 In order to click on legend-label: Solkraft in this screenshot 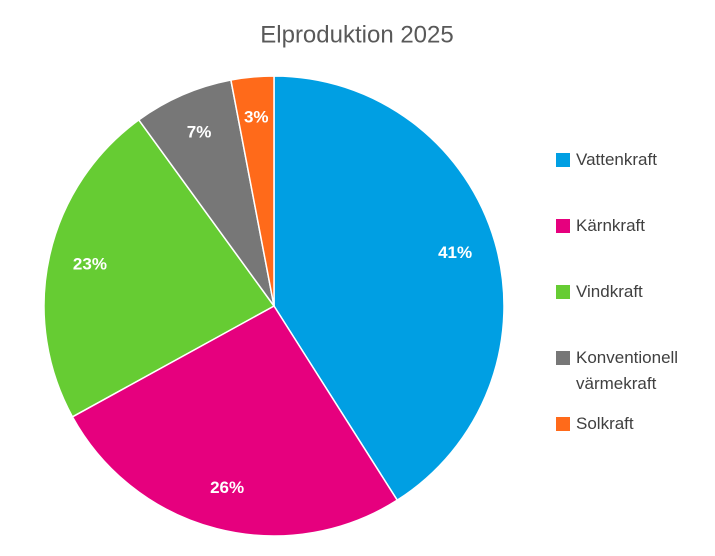, I will do `click(605, 423)`.